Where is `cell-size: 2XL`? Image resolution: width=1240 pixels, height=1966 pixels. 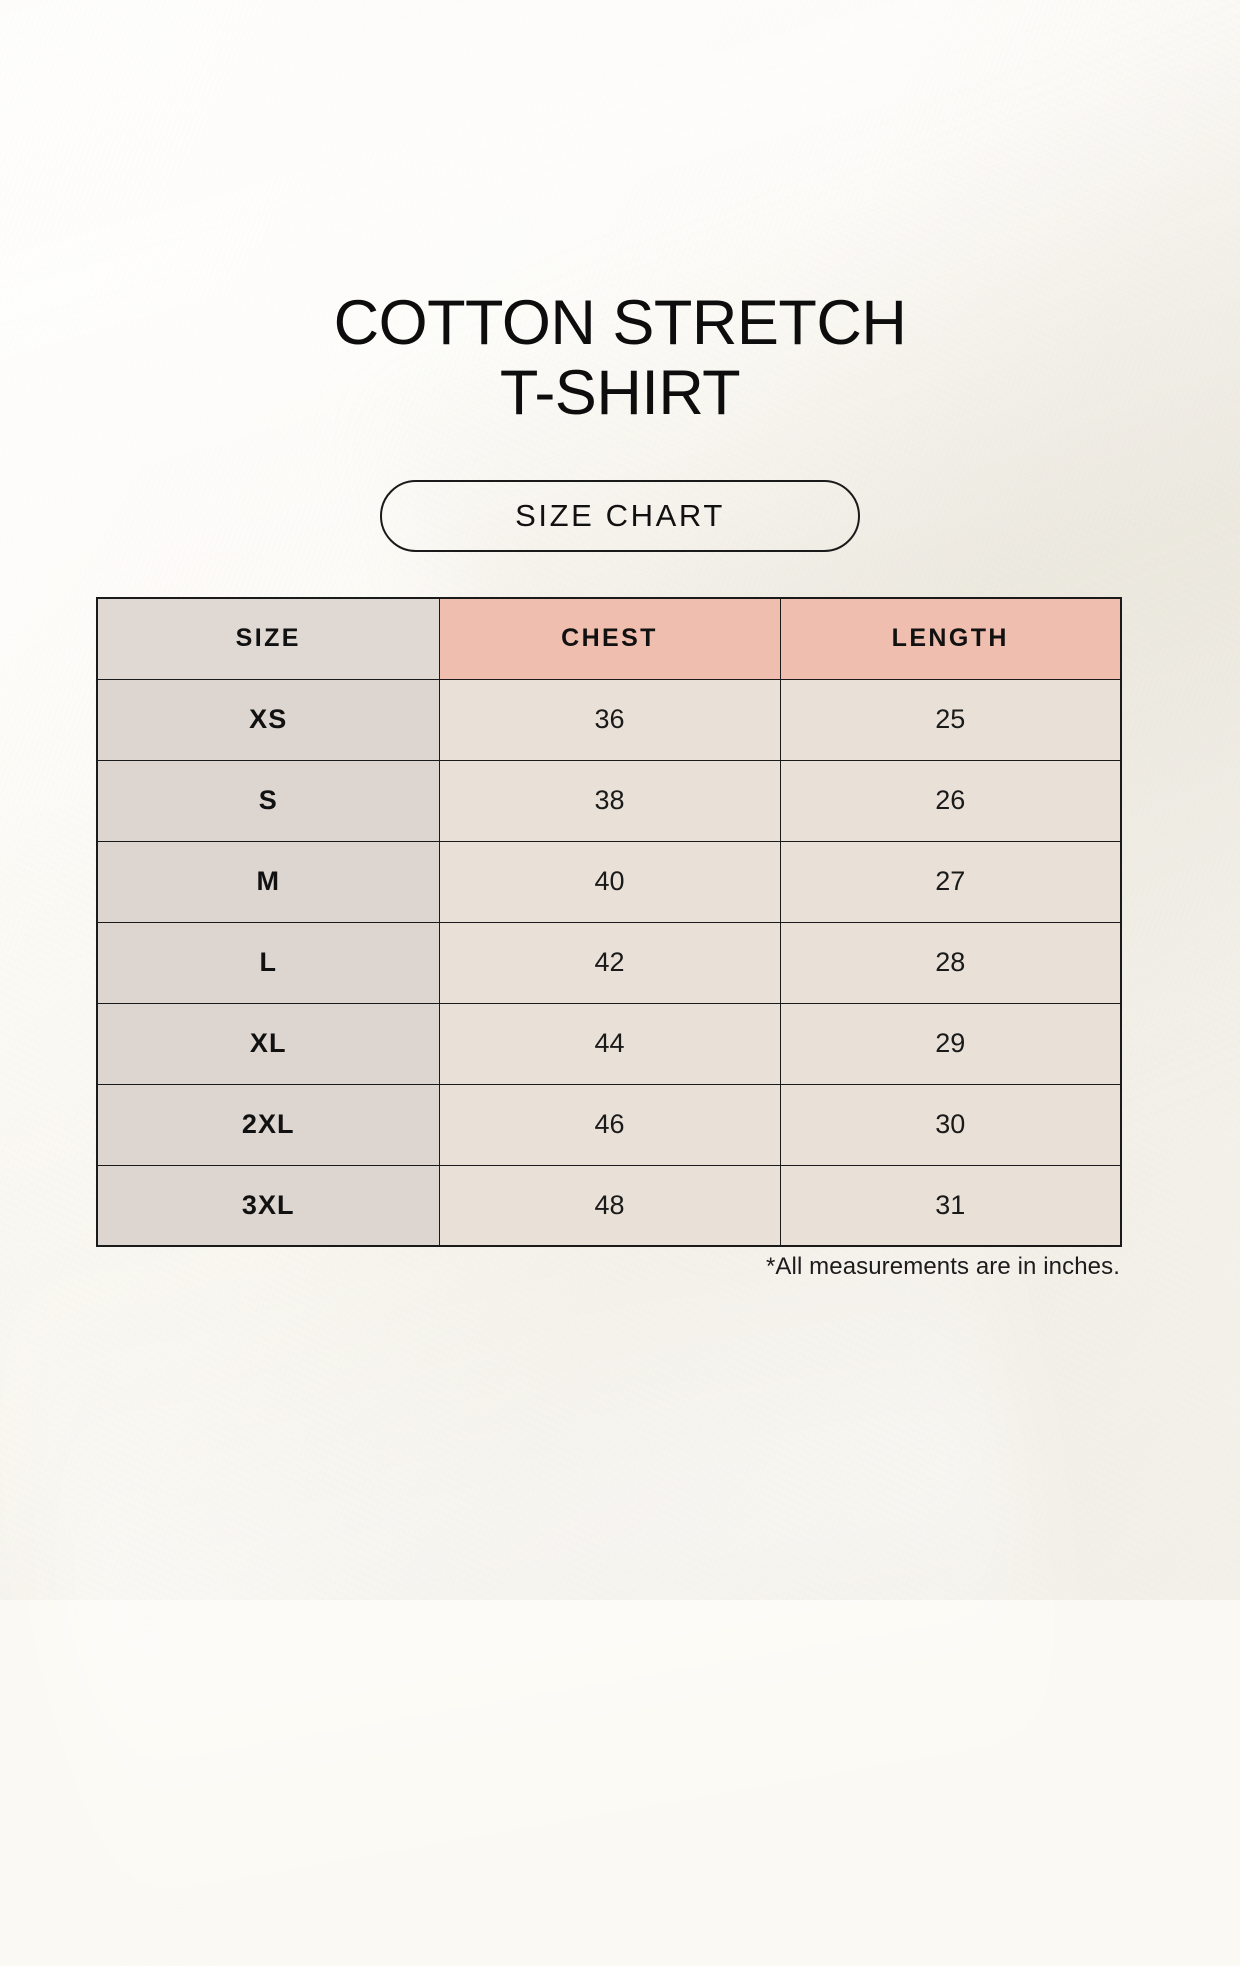
cell-size: 2XL is located at coordinates (268, 1124).